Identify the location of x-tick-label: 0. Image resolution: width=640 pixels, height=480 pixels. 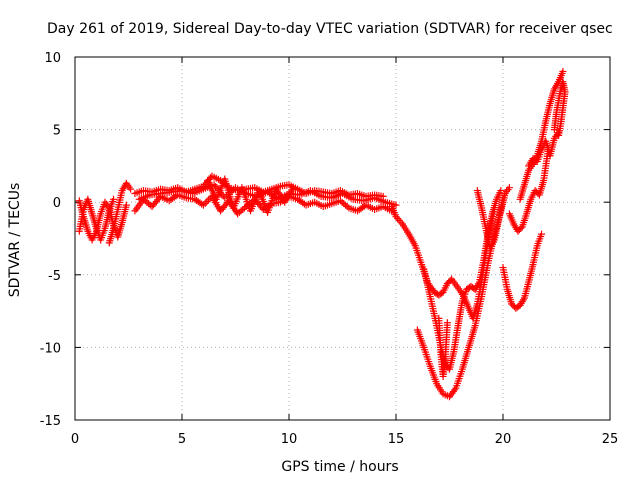
(75, 439).